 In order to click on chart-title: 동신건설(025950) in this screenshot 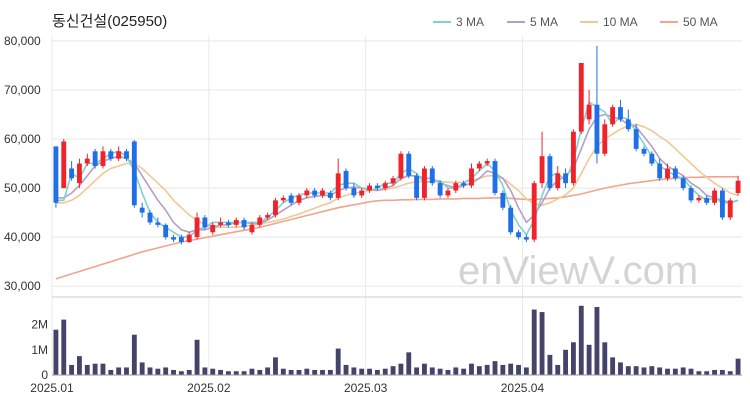, I will do `click(109, 21)`.